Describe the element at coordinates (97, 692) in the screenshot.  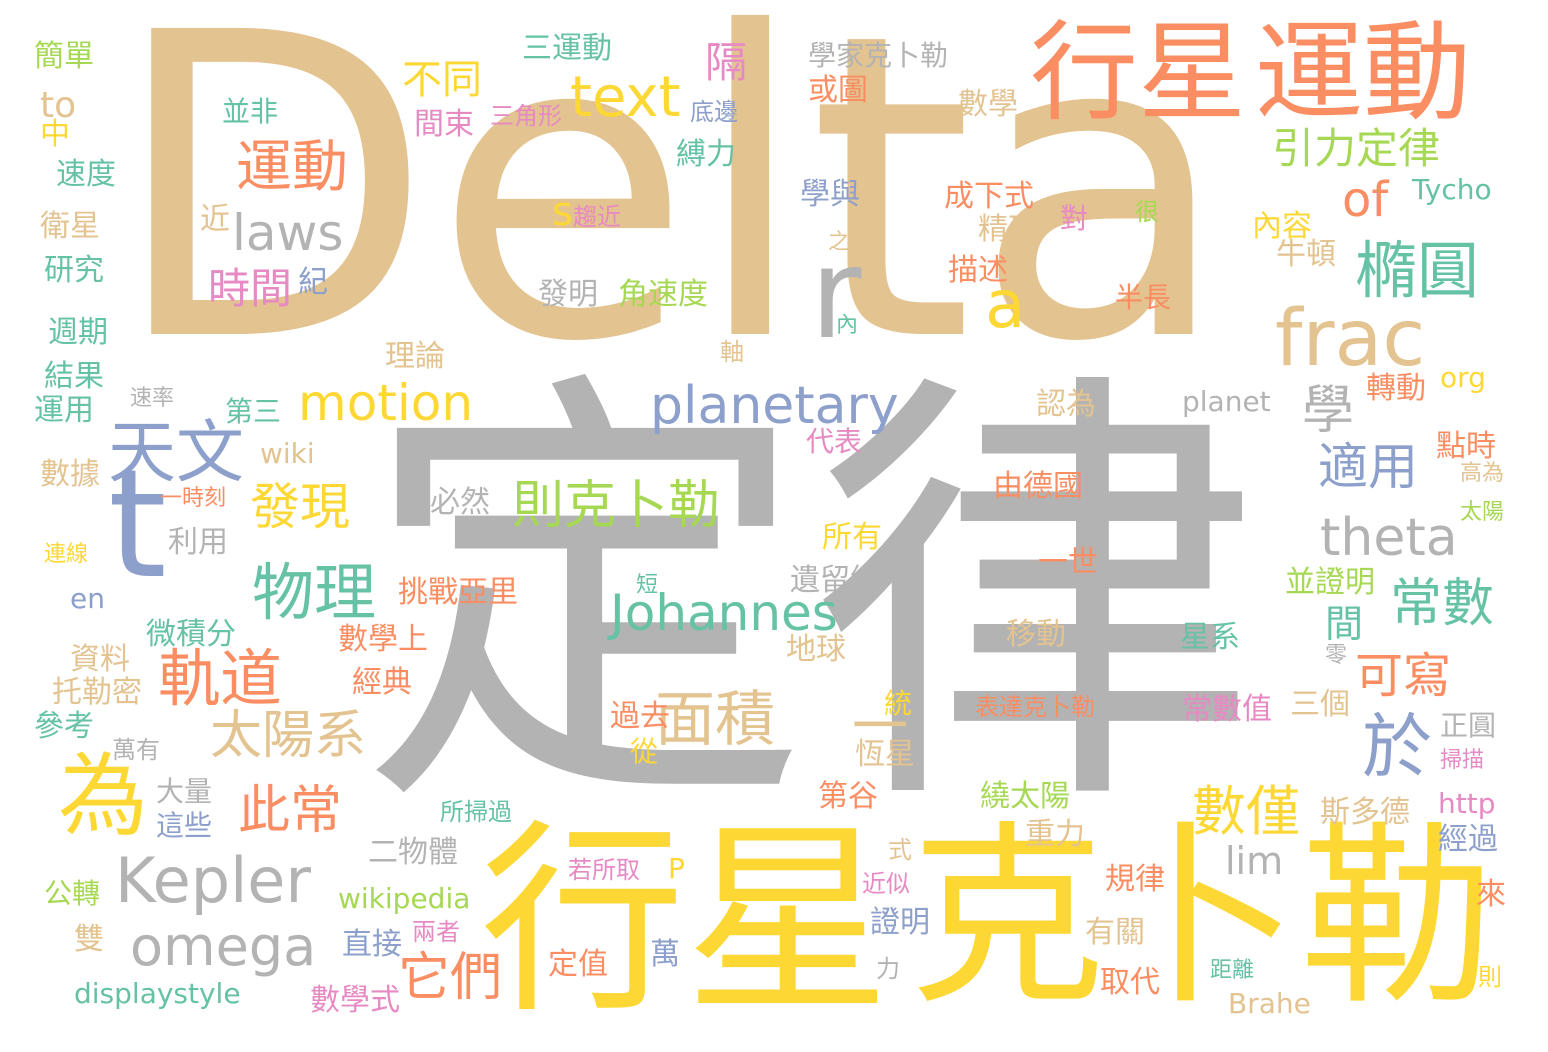
I see `word-tuolemi: 托勒密` at that location.